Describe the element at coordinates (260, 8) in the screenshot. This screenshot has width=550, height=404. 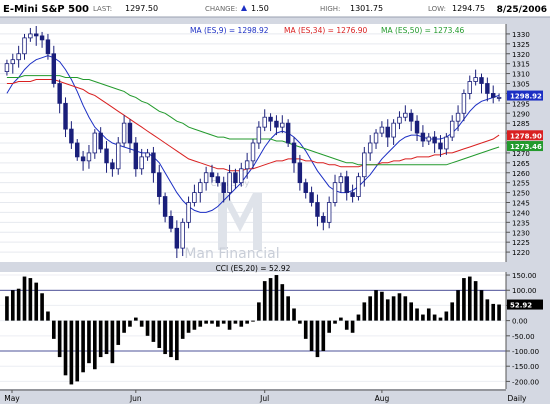
I see `change-value: 1.50` at that location.